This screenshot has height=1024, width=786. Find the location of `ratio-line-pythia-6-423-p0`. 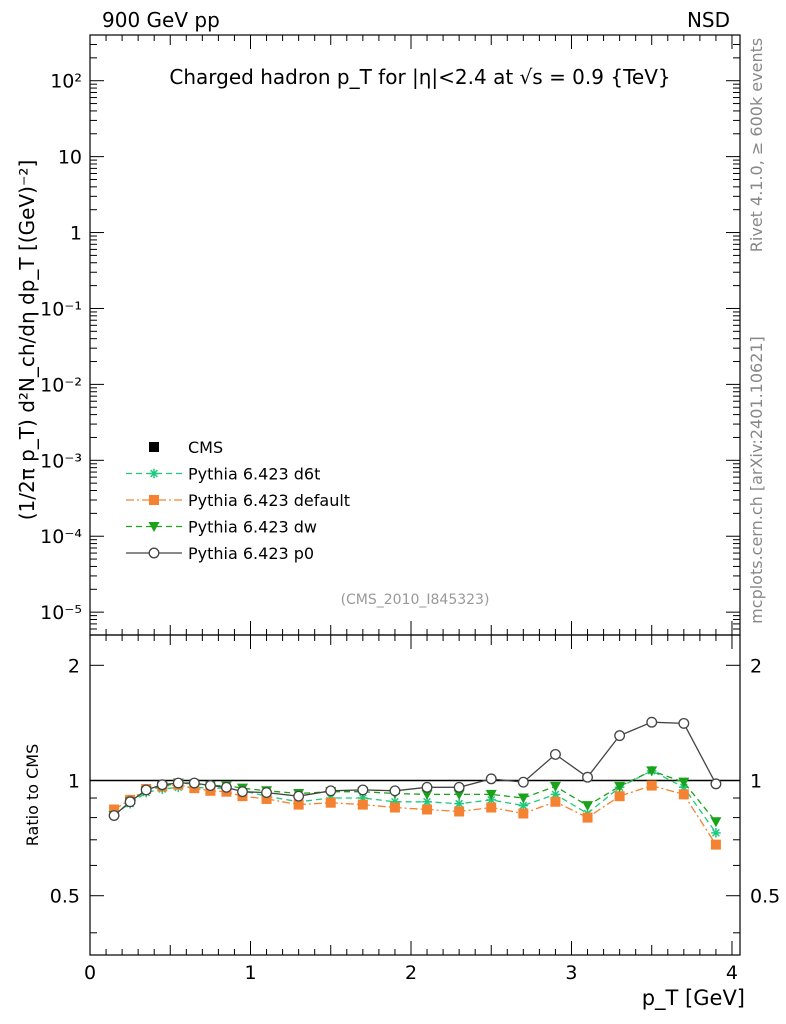

ratio-line-pythia-6-423-p0 is located at coordinates (415, 768).